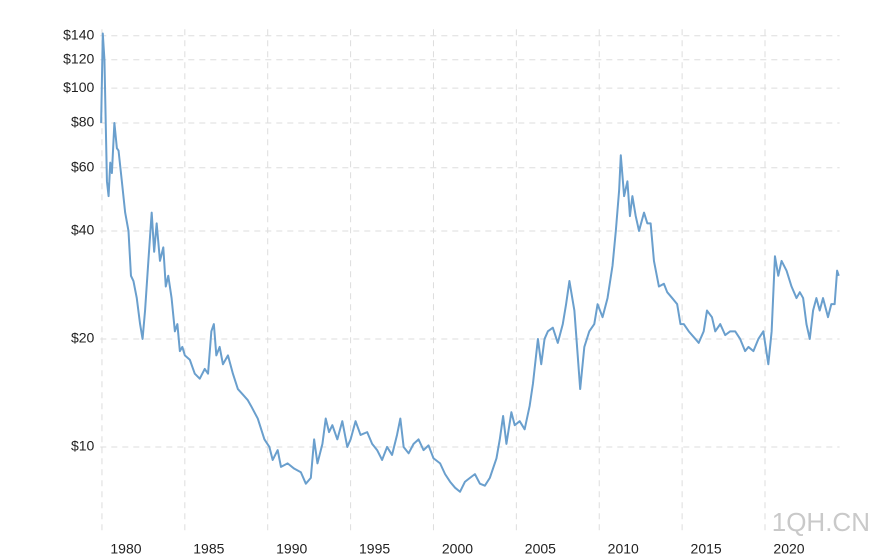  What do you see at coordinates (83, 230) in the screenshot?
I see `y-tick-label: $40` at bounding box center [83, 230].